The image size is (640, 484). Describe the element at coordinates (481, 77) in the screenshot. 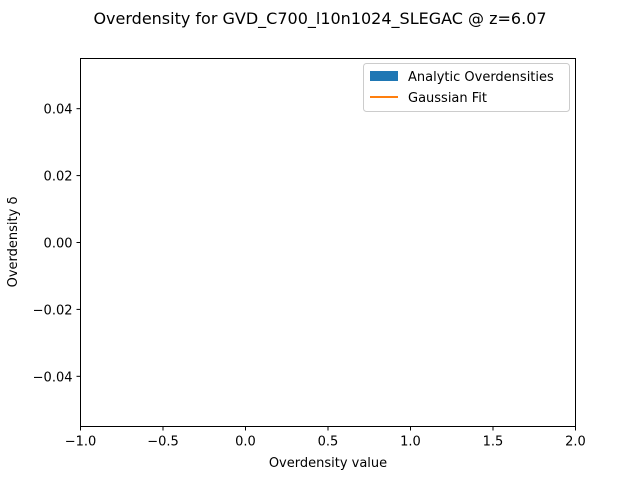

I see `legend-label-analytic-overdensities: Analytic Overdensities` at that location.